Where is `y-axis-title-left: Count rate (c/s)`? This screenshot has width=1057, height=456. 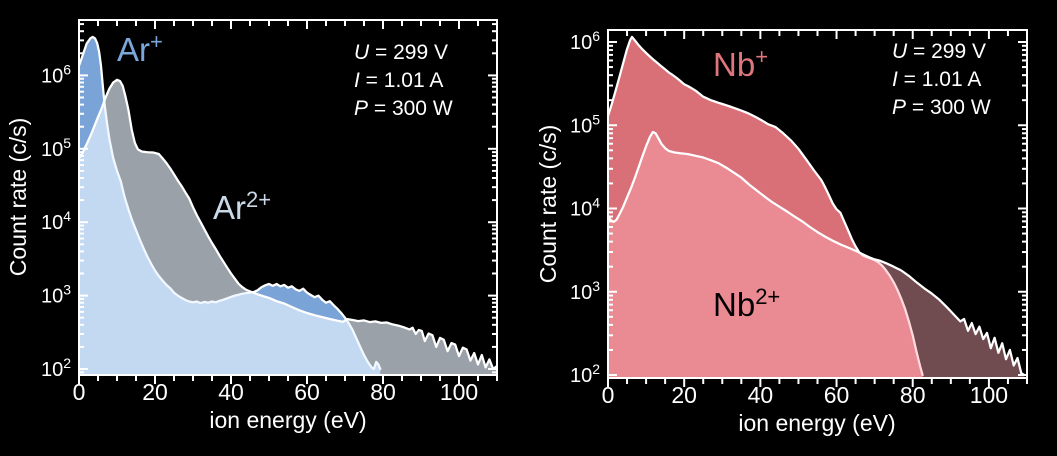
y-axis-title-left: Count rate (c/s) is located at coordinates (18, 197).